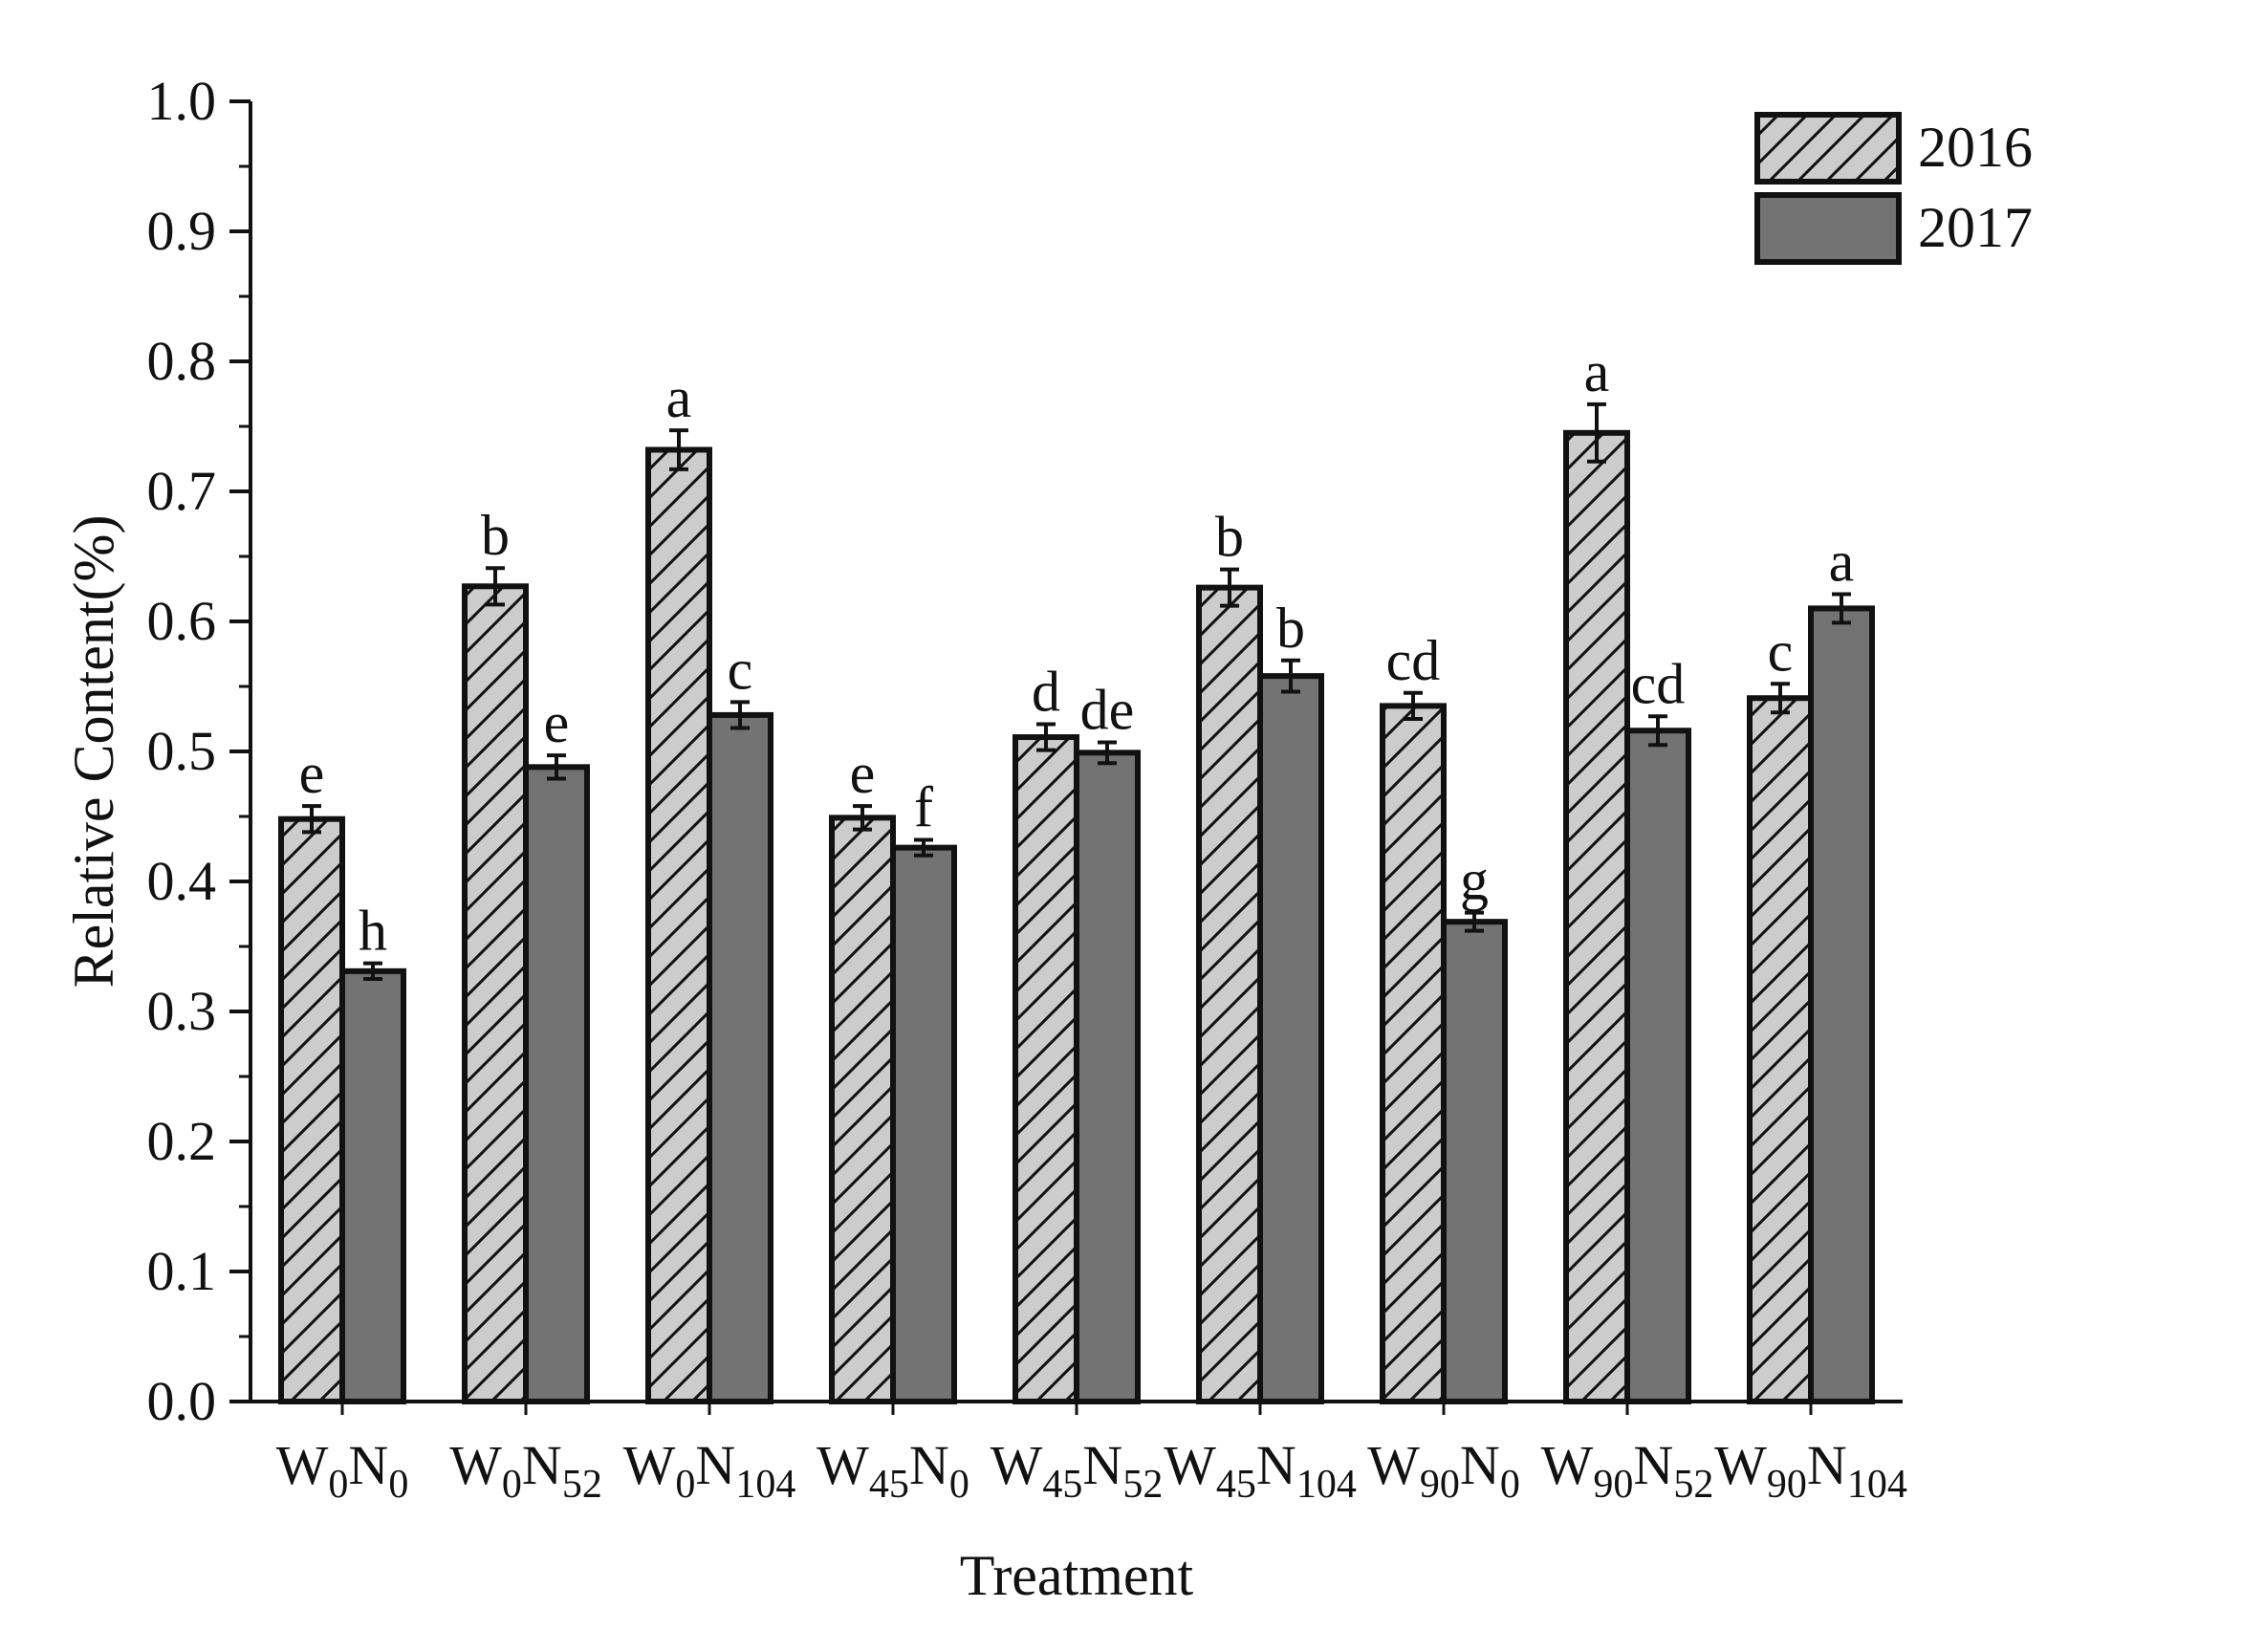 Image resolution: width=2243 pixels, height=1652 pixels. Describe the element at coordinates (182, 361) in the screenshot. I see `y-tick-label: 0.8` at that location.